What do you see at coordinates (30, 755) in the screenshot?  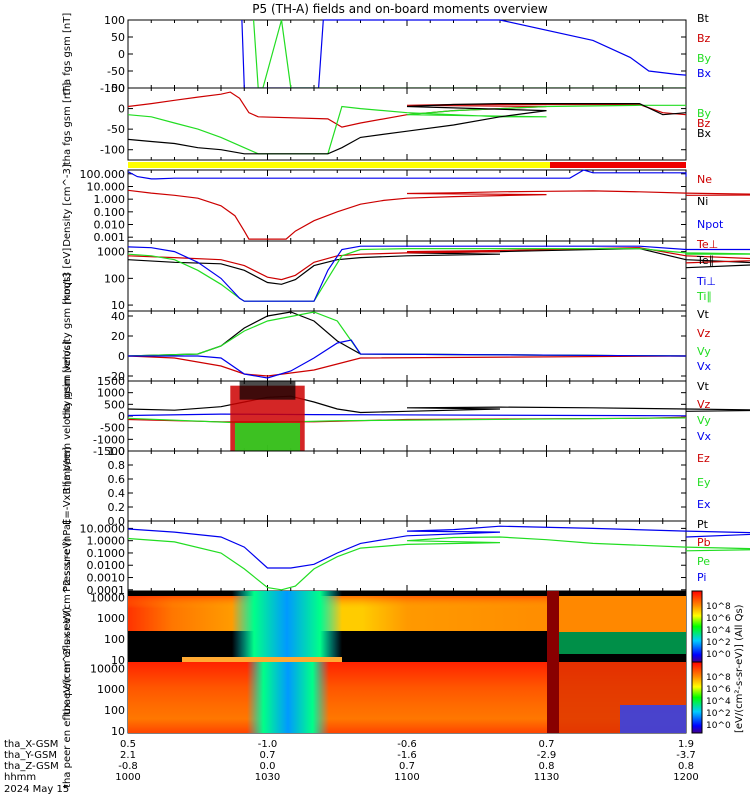 I see `x-row-label: tha_Y-GSM` at bounding box center [30, 755].